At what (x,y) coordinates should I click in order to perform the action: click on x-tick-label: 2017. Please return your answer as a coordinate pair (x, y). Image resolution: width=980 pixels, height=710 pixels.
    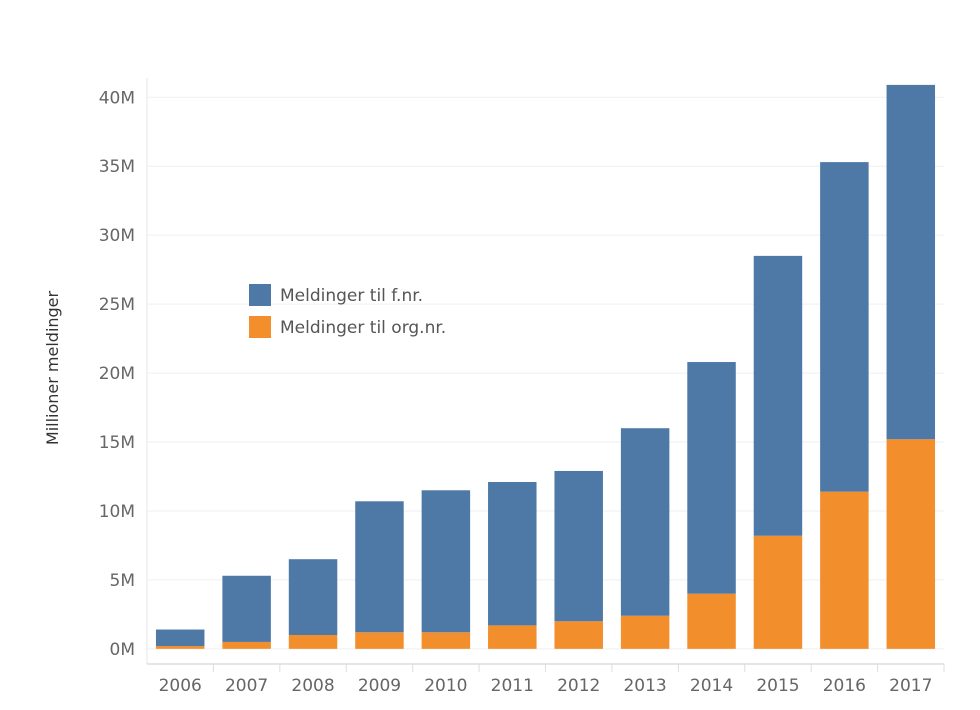
    Looking at the image, I should click on (910, 686).